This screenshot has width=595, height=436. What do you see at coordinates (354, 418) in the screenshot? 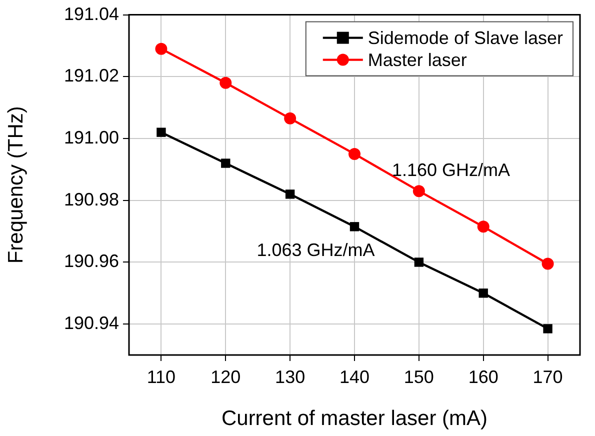
I see `x-axis-title: Current of master laser (mA)` at bounding box center [354, 418].